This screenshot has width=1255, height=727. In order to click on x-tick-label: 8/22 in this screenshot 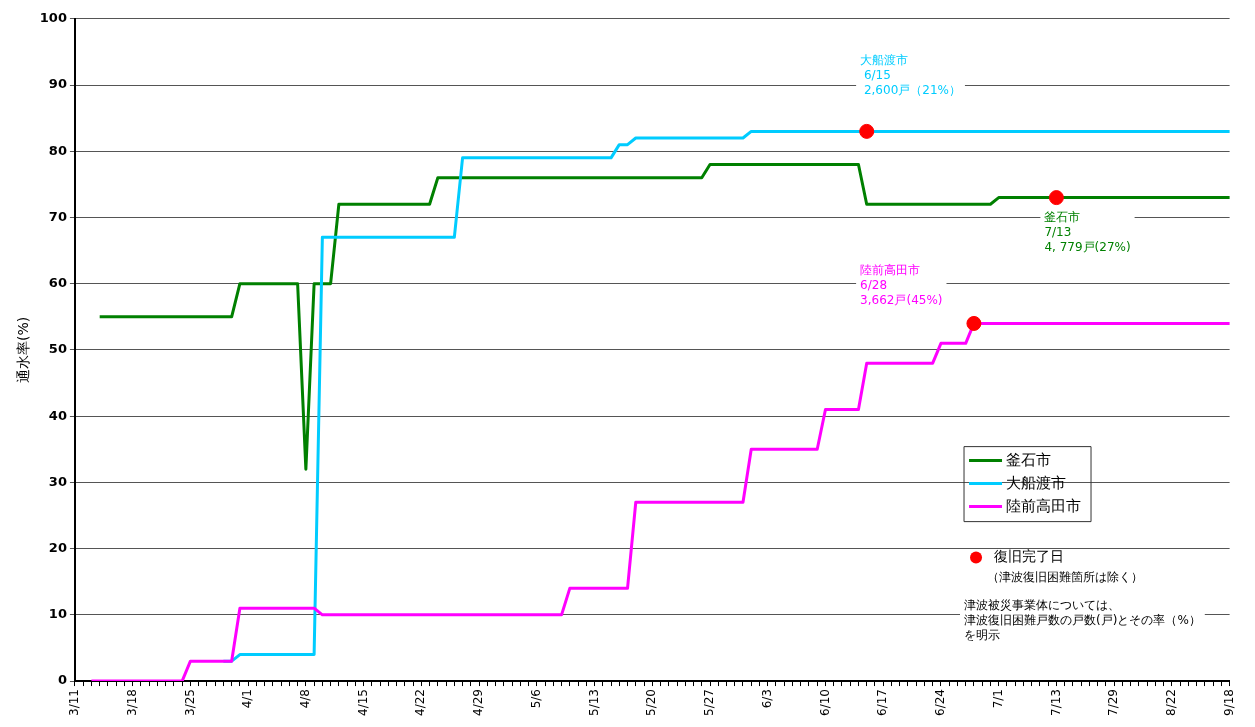, I will do `click(1170, 703)`.